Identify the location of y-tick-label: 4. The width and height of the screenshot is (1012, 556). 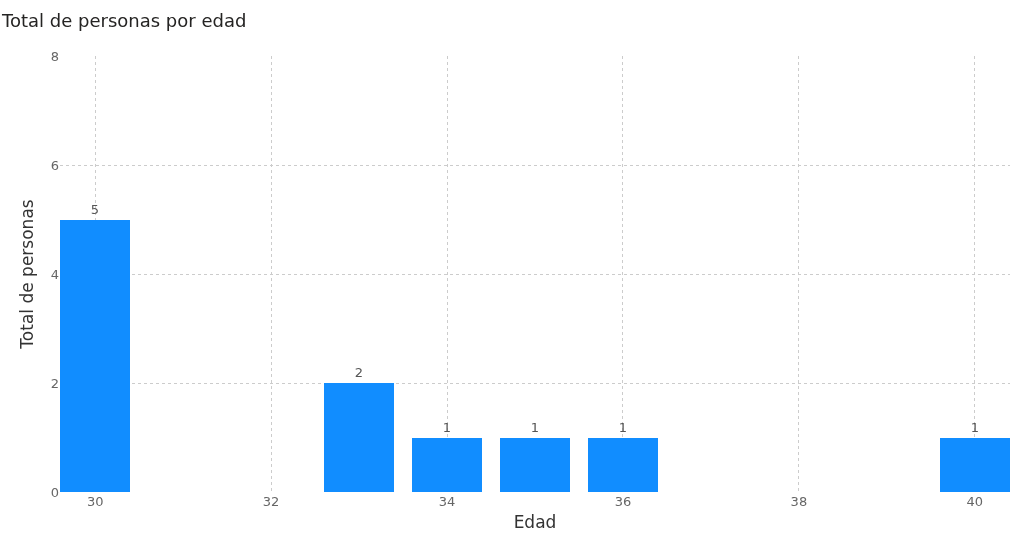
(54, 274).